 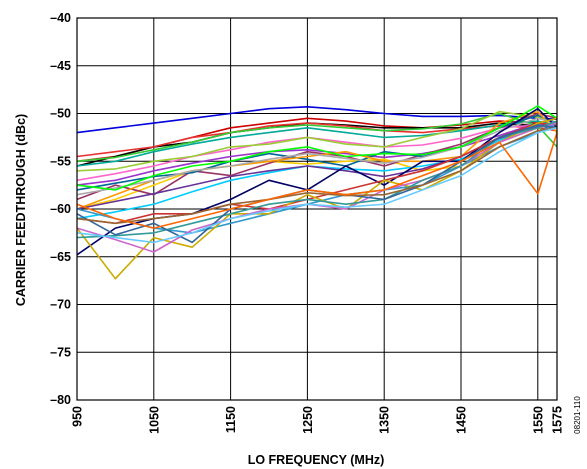 I want to click on x-tick-label: 1050, so click(x=154, y=420).